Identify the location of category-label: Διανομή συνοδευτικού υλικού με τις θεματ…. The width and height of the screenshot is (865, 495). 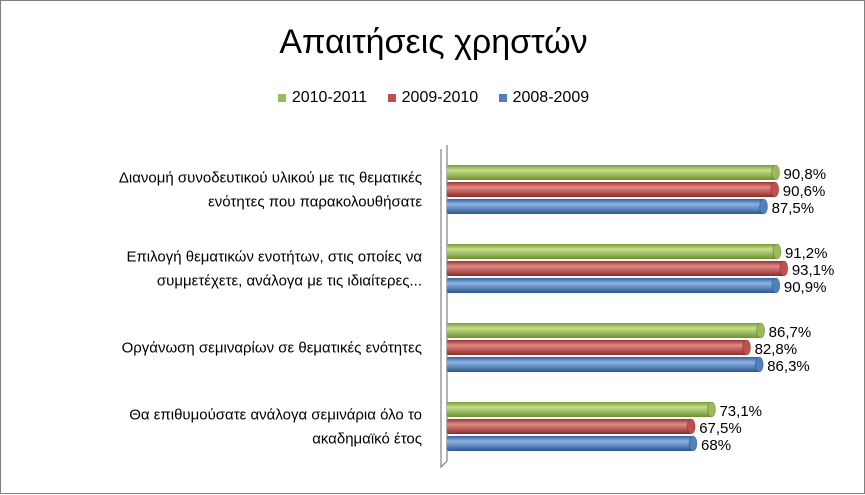
(270, 190).